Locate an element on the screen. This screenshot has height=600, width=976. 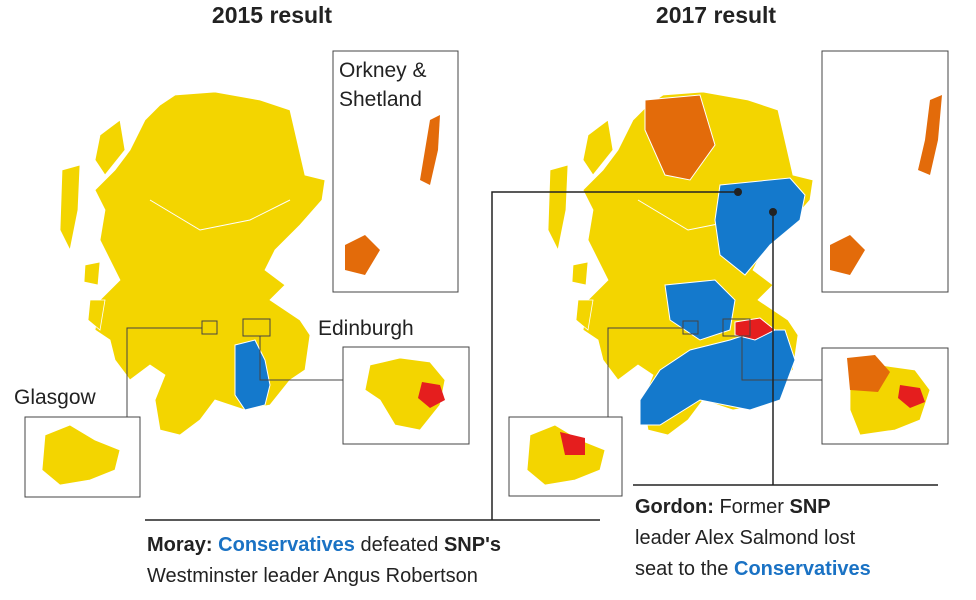
callout-text: Gordon: is located at coordinates (674, 507).